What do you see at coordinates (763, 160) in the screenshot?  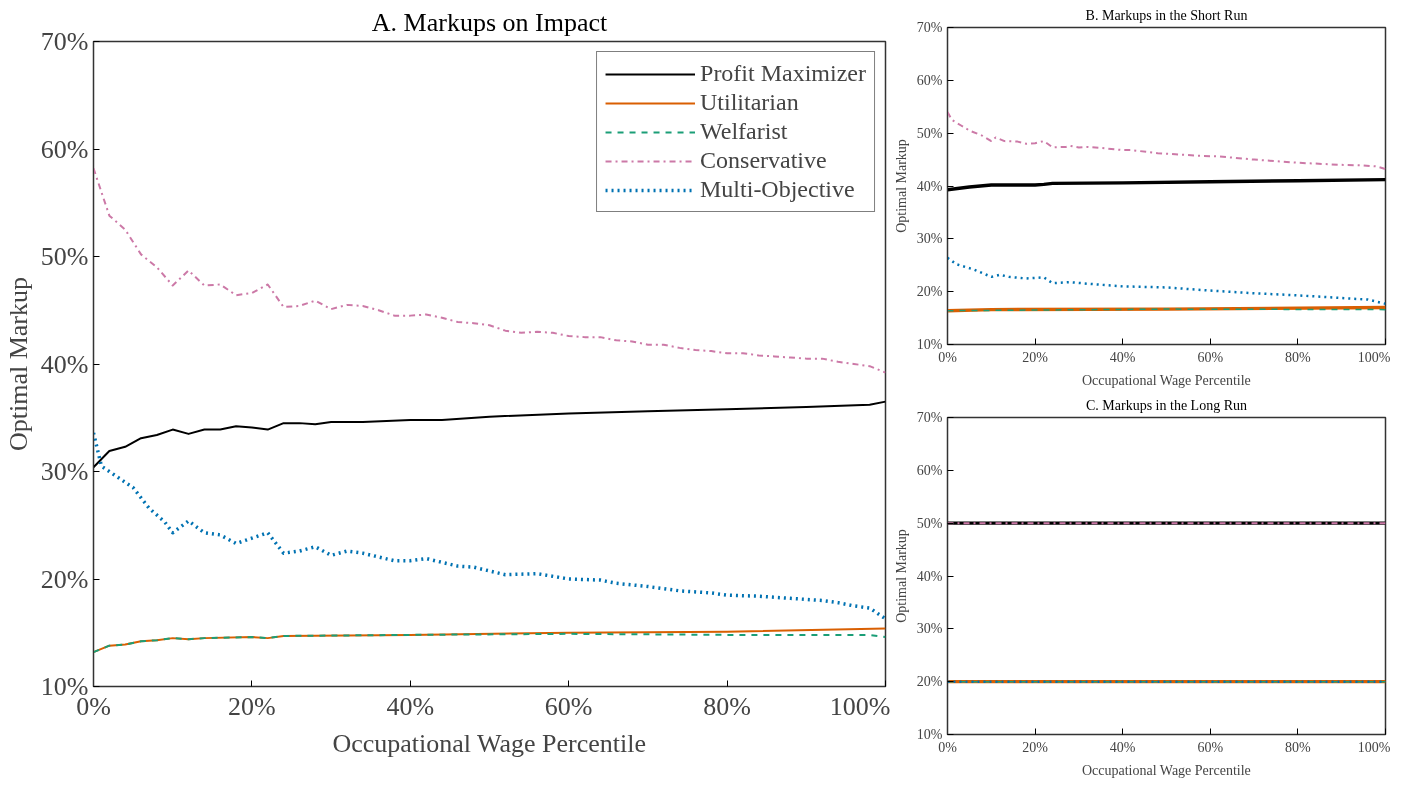 I see `legend-label: Conservative` at bounding box center [763, 160].